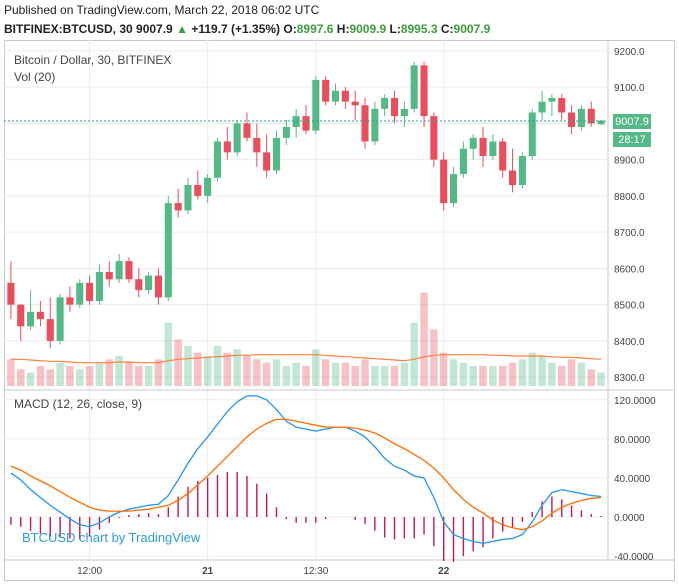 This screenshot has height=585, width=679. I want to click on price-tick-label: 9200.0, so click(629, 52).